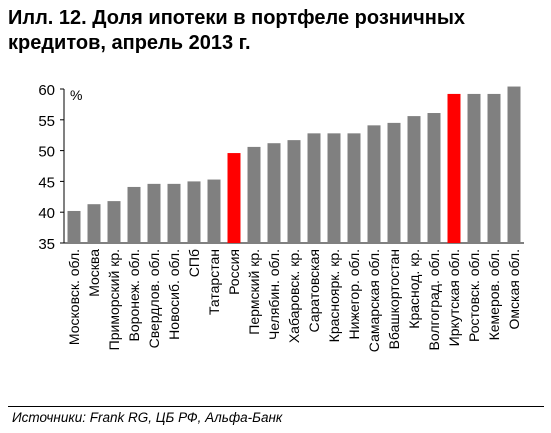 The width and height of the screenshot is (551, 433). Describe the element at coordinates (174, 294) in the screenshot. I see `x-tick-label: Новосиб. обл.` at that location.